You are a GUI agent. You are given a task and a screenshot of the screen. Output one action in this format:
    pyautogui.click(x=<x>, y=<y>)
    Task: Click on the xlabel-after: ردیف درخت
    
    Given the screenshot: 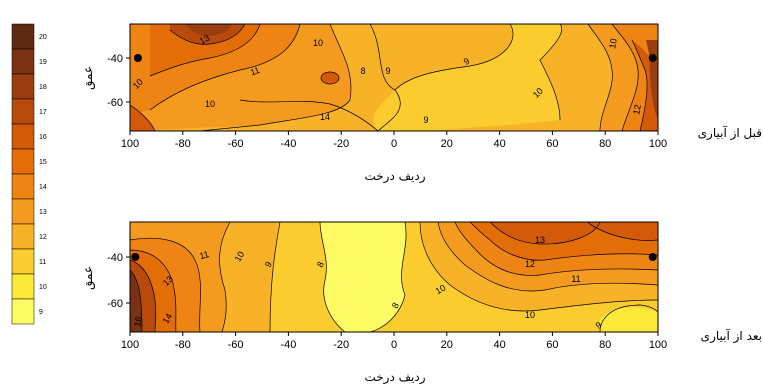 What is the action you would take?
    pyautogui.click(x=394, y=377)
    